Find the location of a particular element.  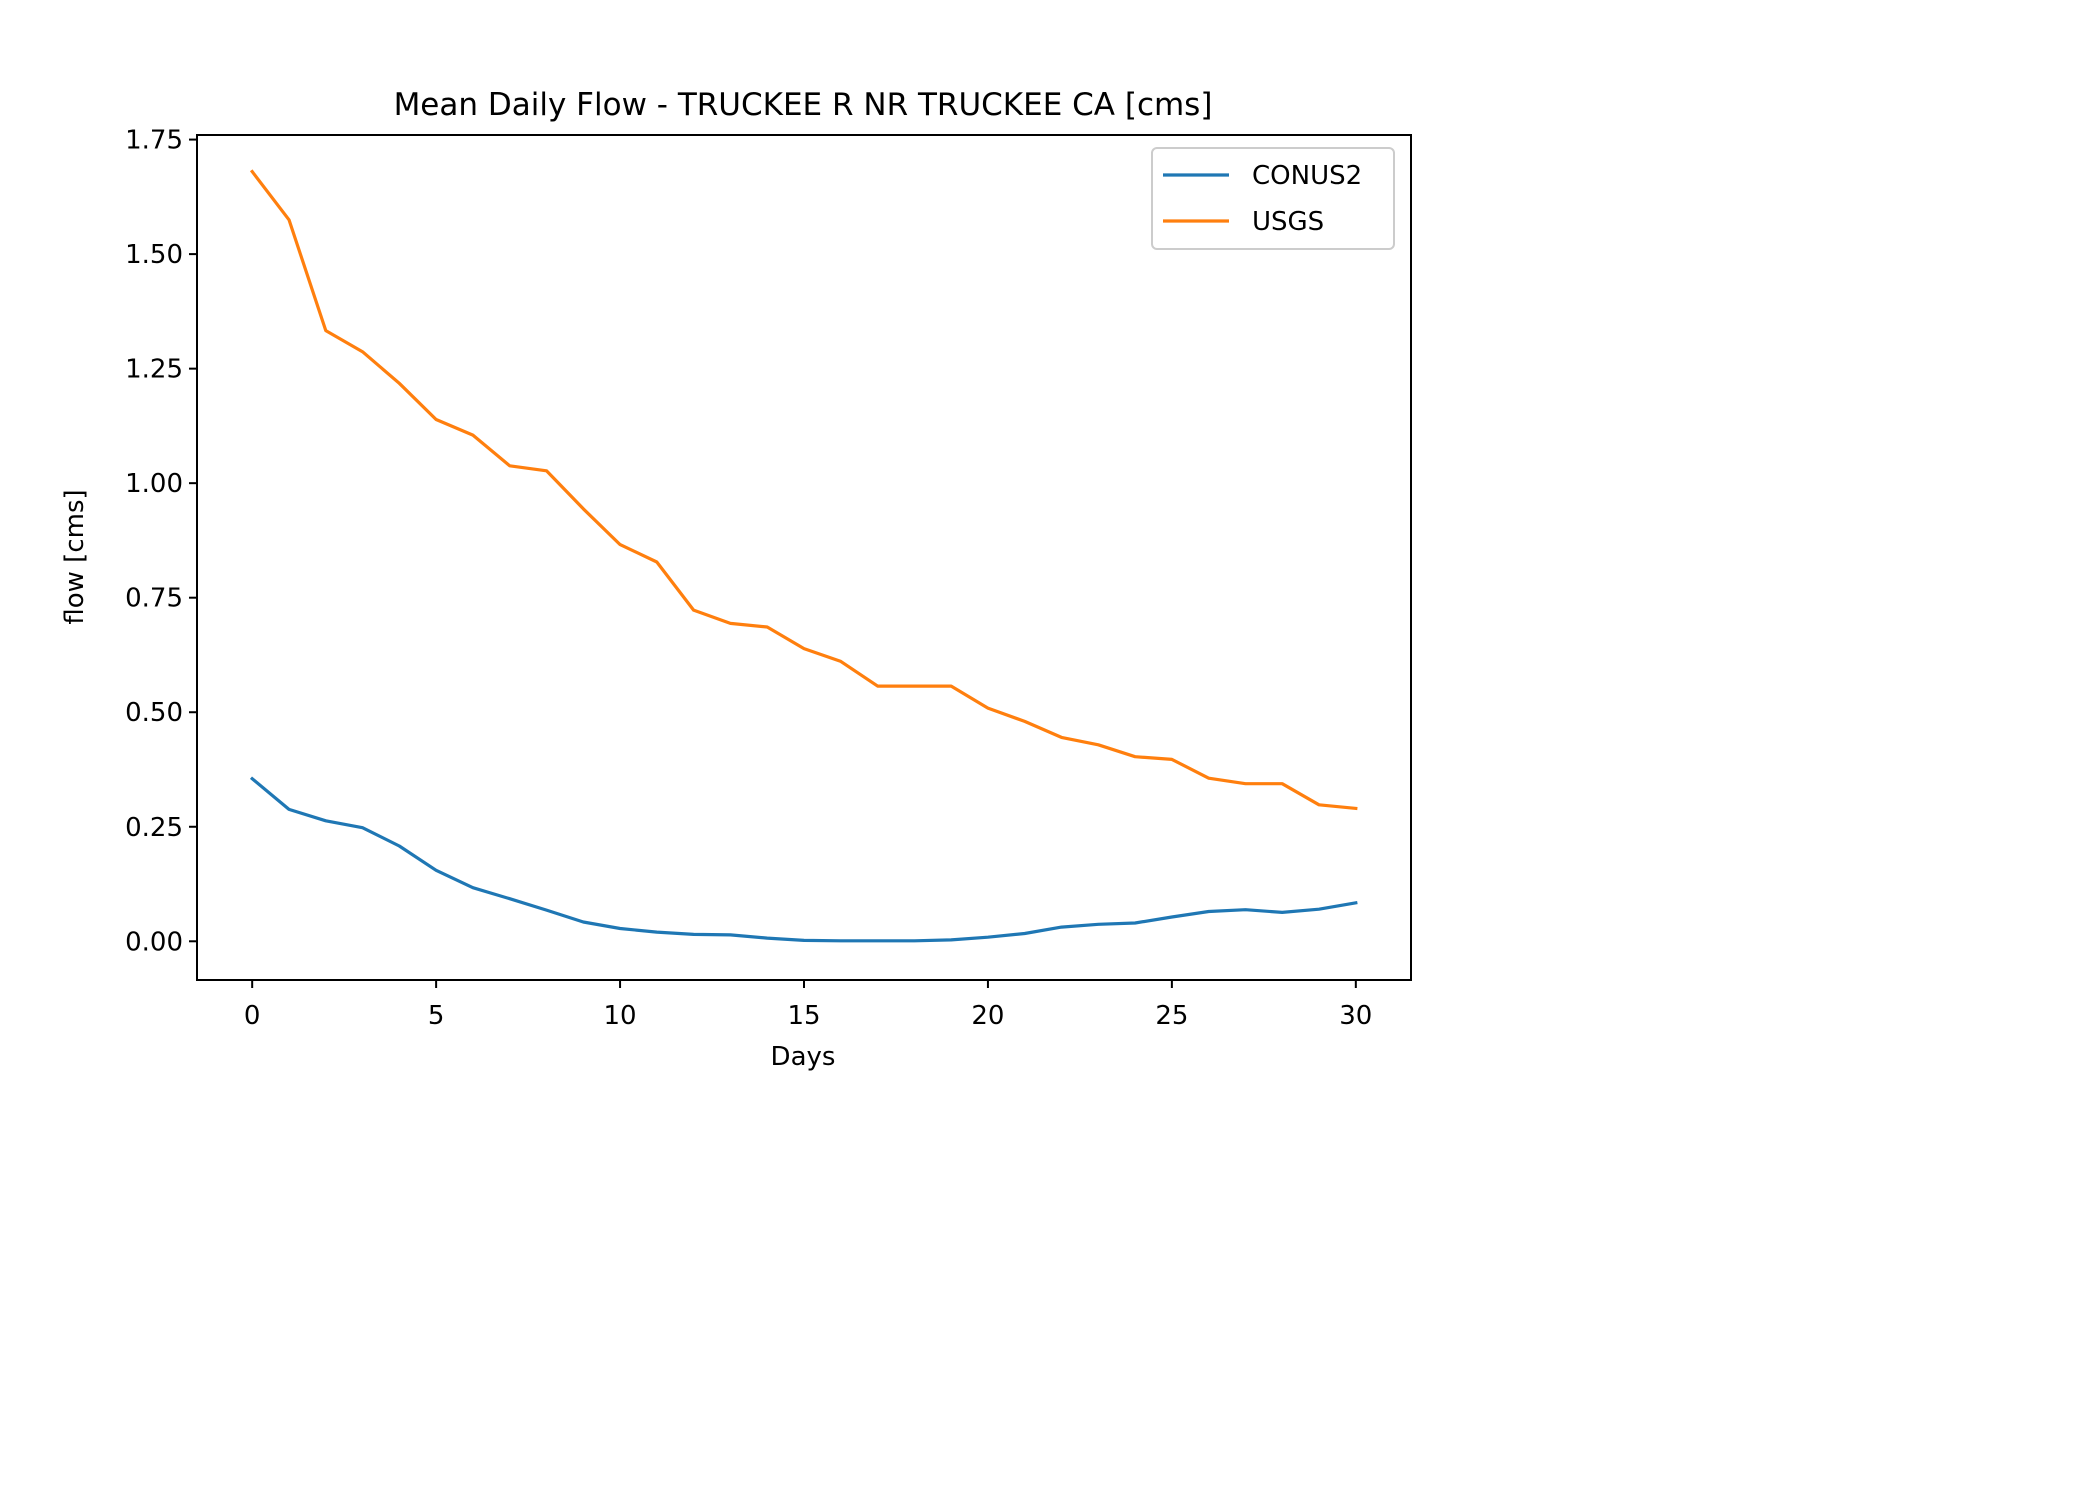

x-tick-label: 0 is located at coordinates (252, 1016).